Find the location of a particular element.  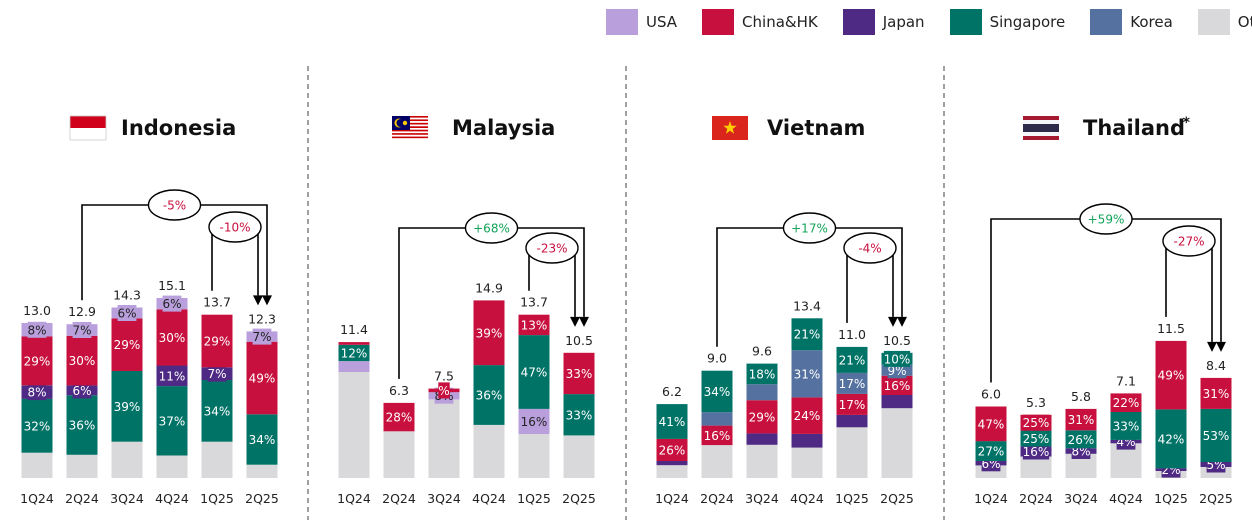

data-label: 26% is located at coordinates (672, 451).